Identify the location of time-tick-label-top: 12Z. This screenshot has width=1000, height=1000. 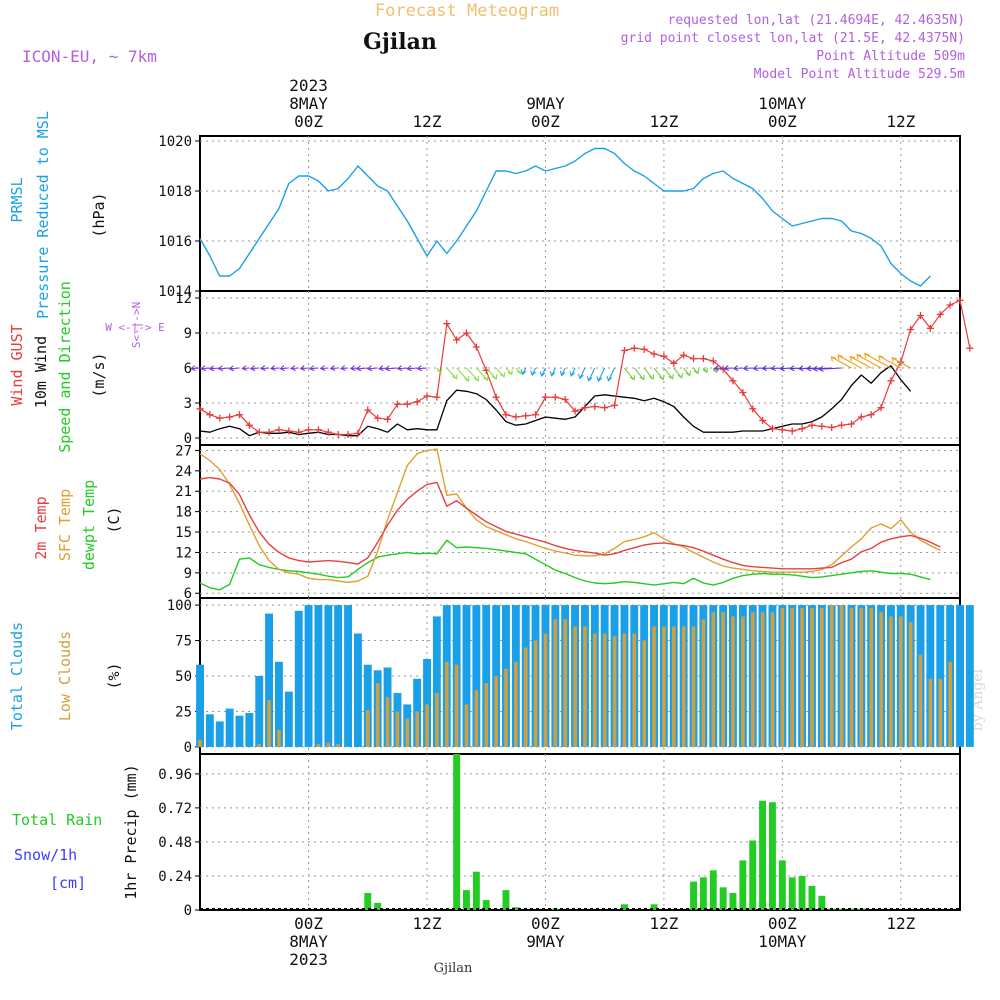
(663, 121).